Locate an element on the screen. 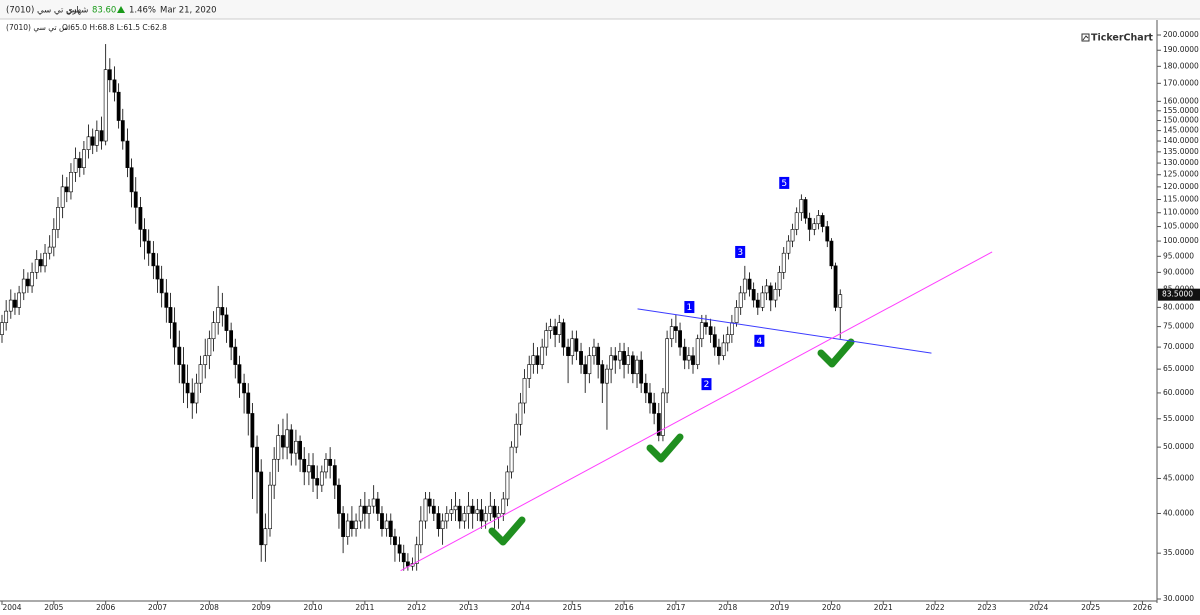 This screenshot has height=615, width=1200. y-tick-label: 80.0000 is located at coordinates (1178, 306).